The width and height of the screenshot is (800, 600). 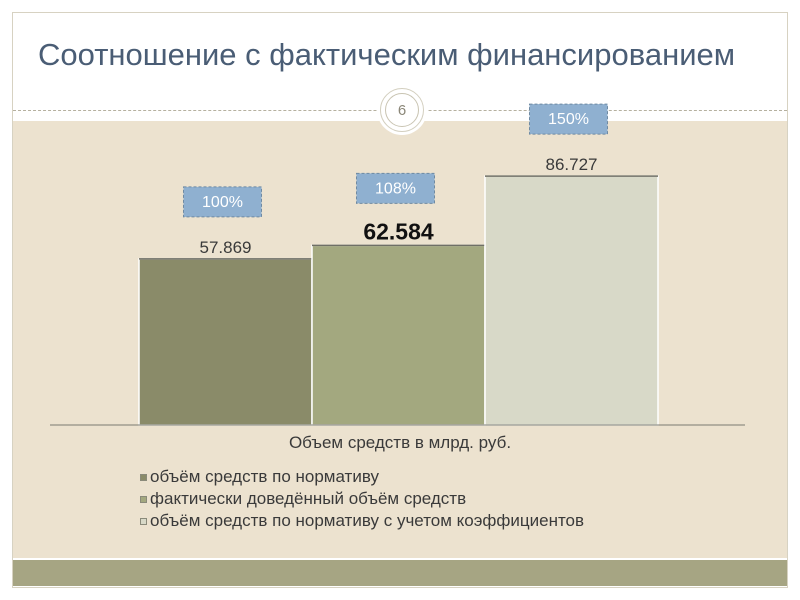 I want to click on legend-item-2: фактически доведённый объём средств, so click(x=362, y=499).